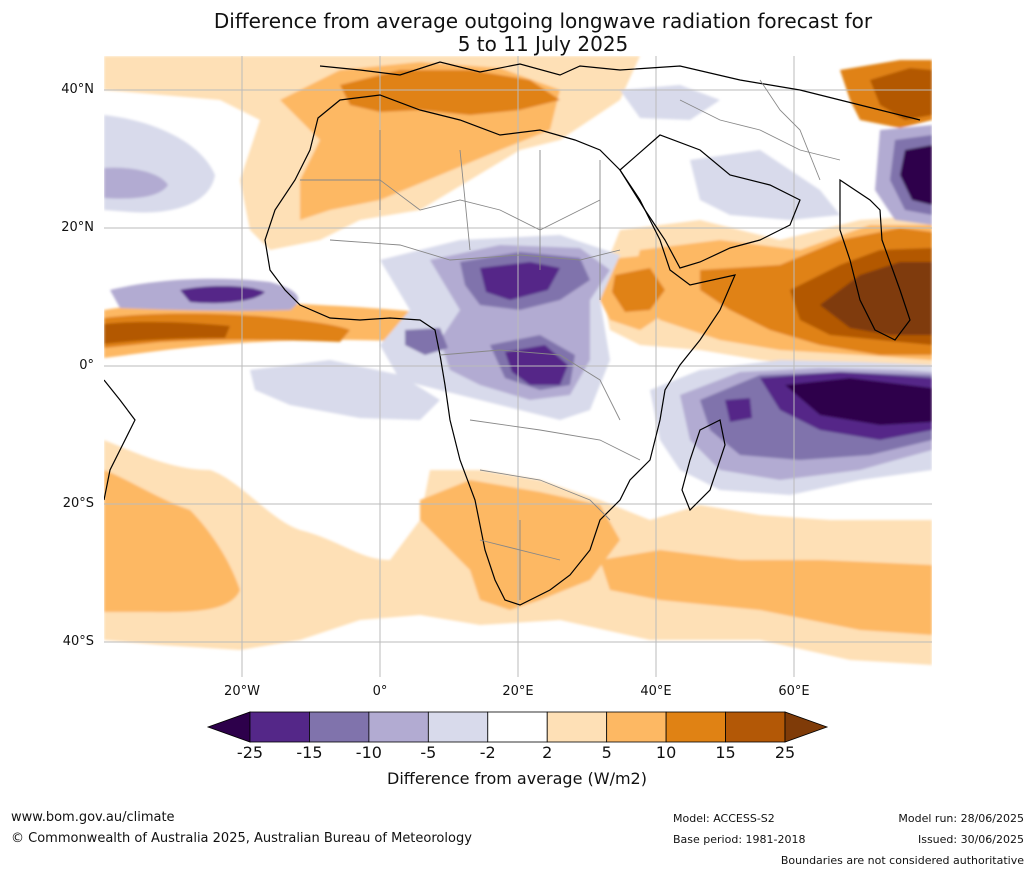 This screenshot has width=1035, height=873. I want to click on anomaly-area-south-indian, so click(766, 592).